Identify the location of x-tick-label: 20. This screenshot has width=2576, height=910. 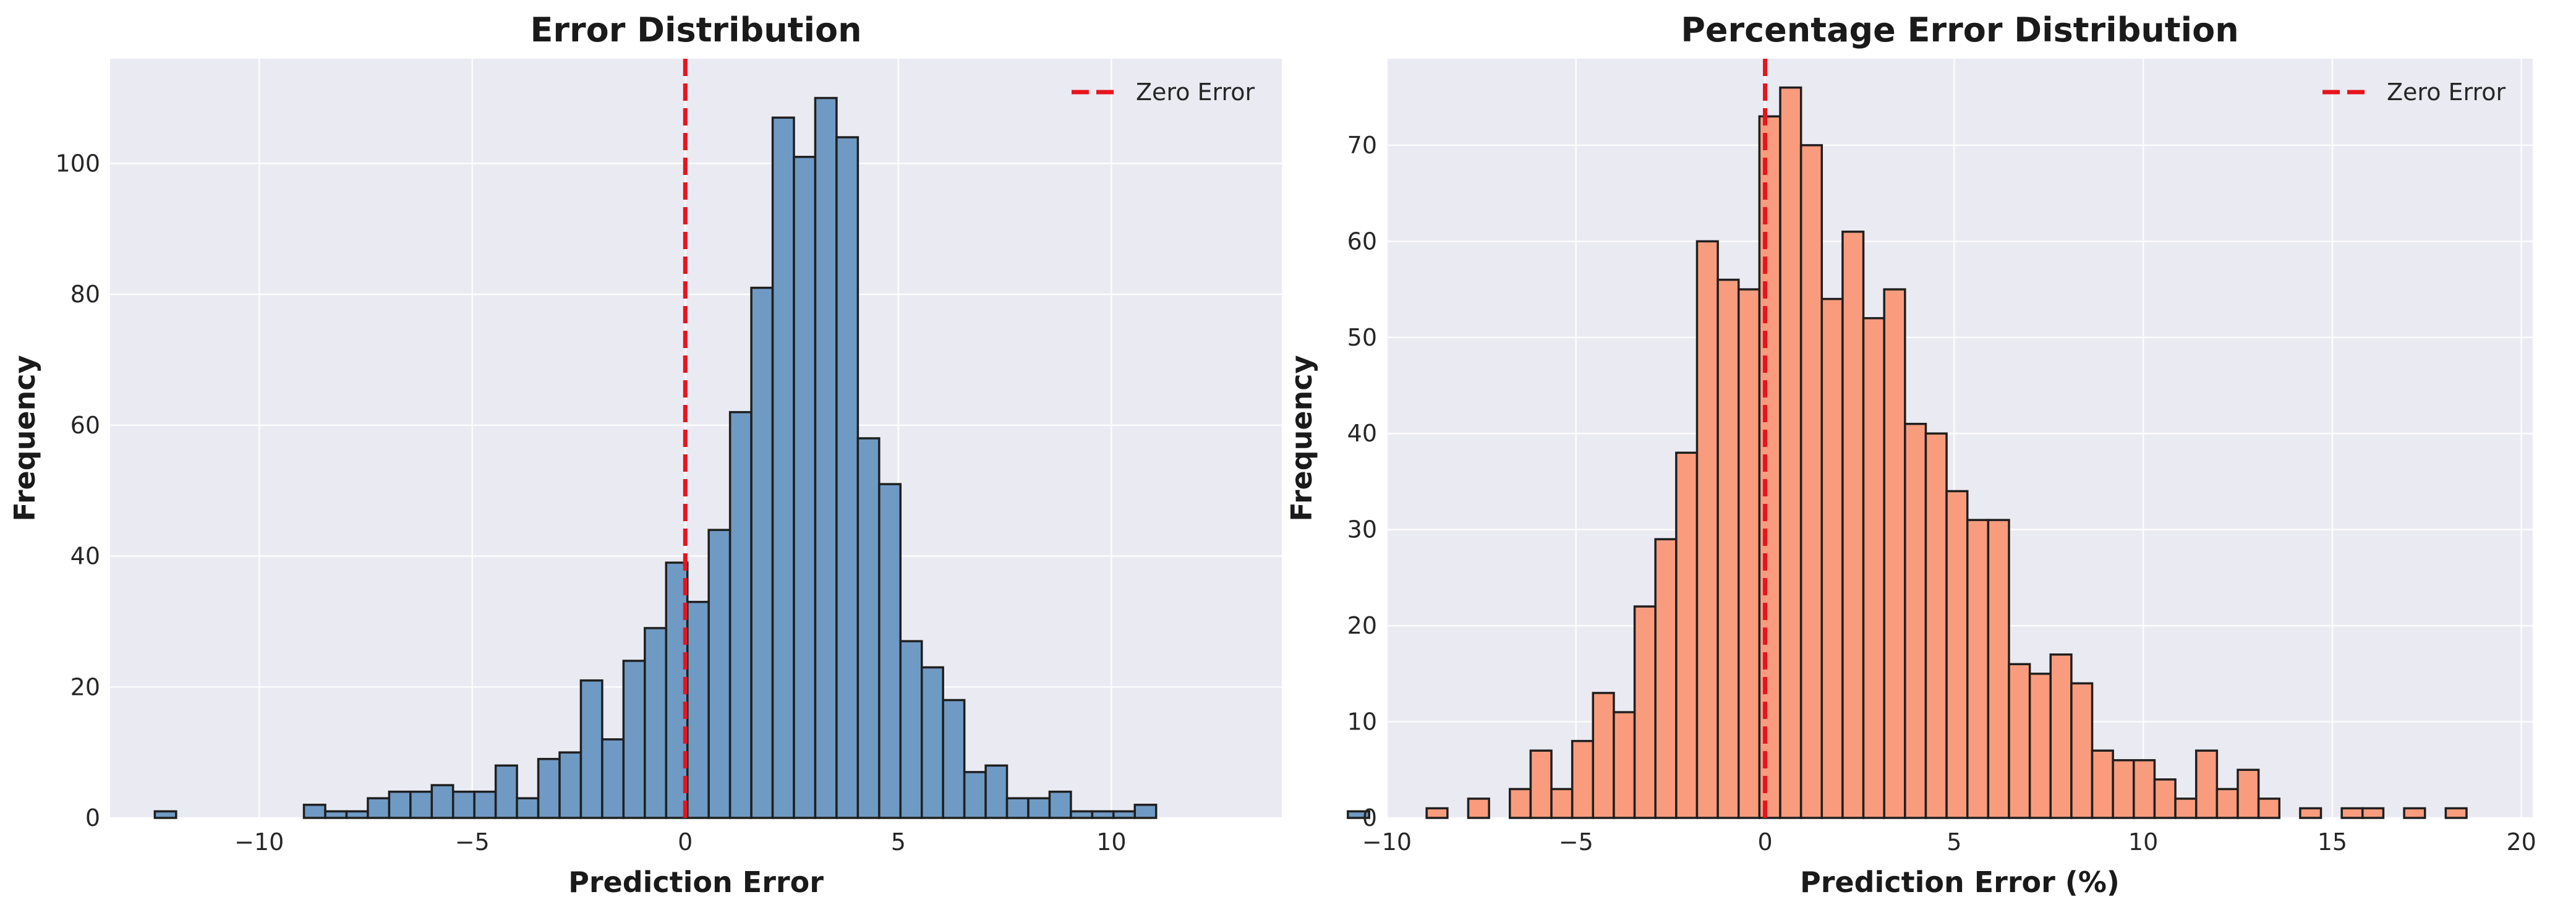
(2521, 842).